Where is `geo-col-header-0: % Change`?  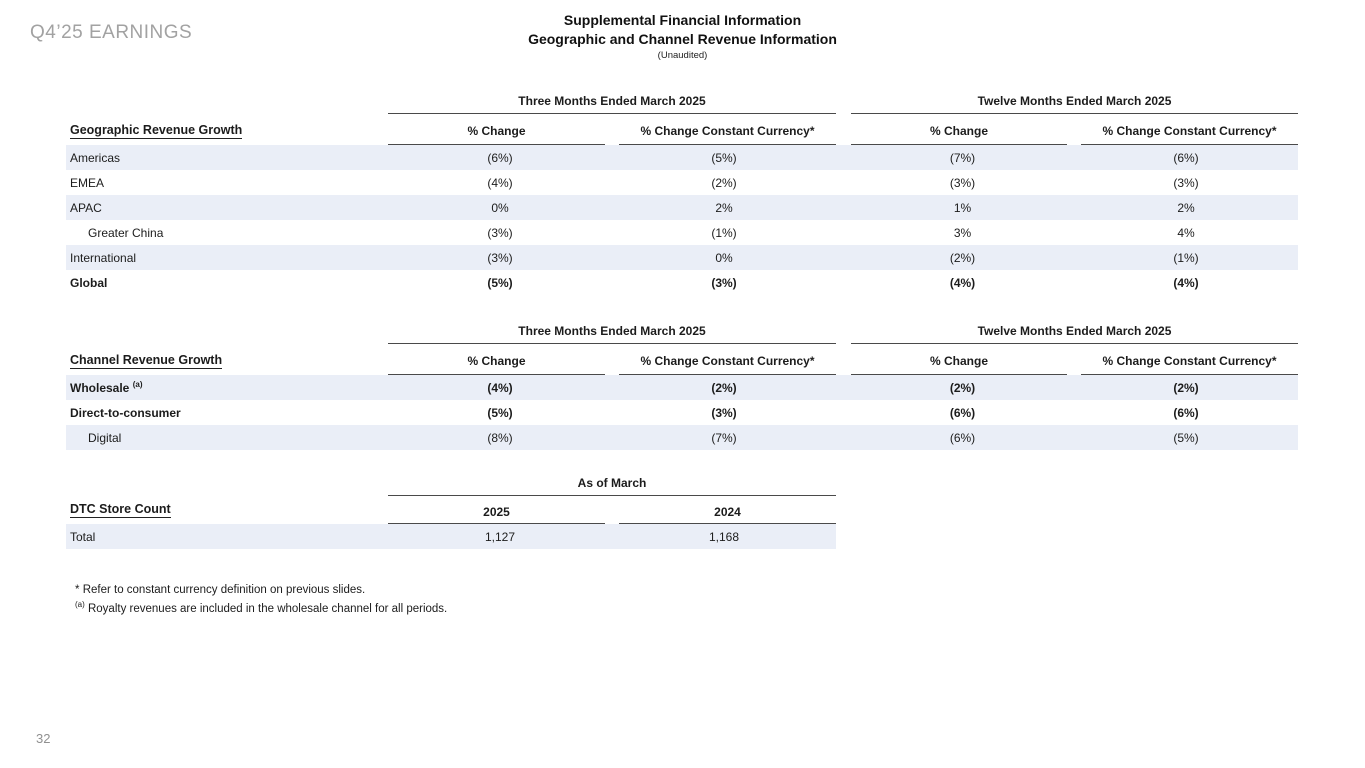 geo-col-header-0: % Change is located at coordinates (496, 129).